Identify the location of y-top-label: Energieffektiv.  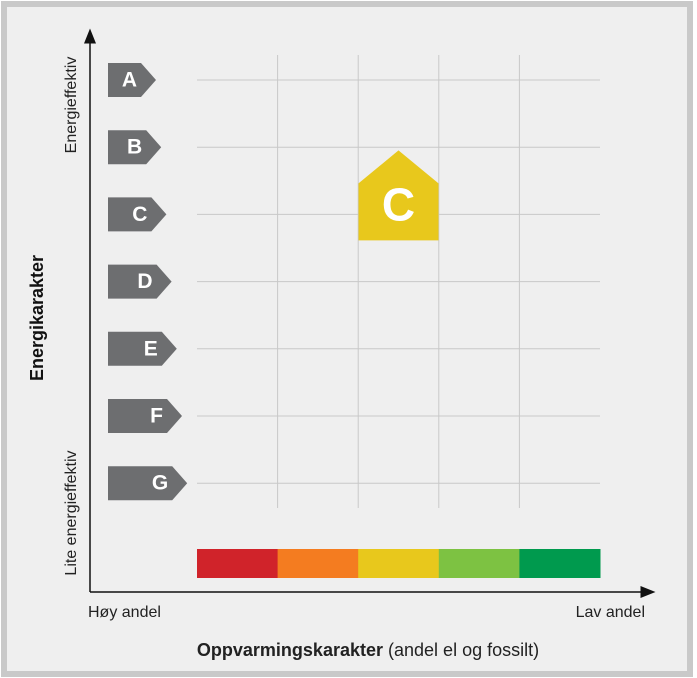
(71, 105).